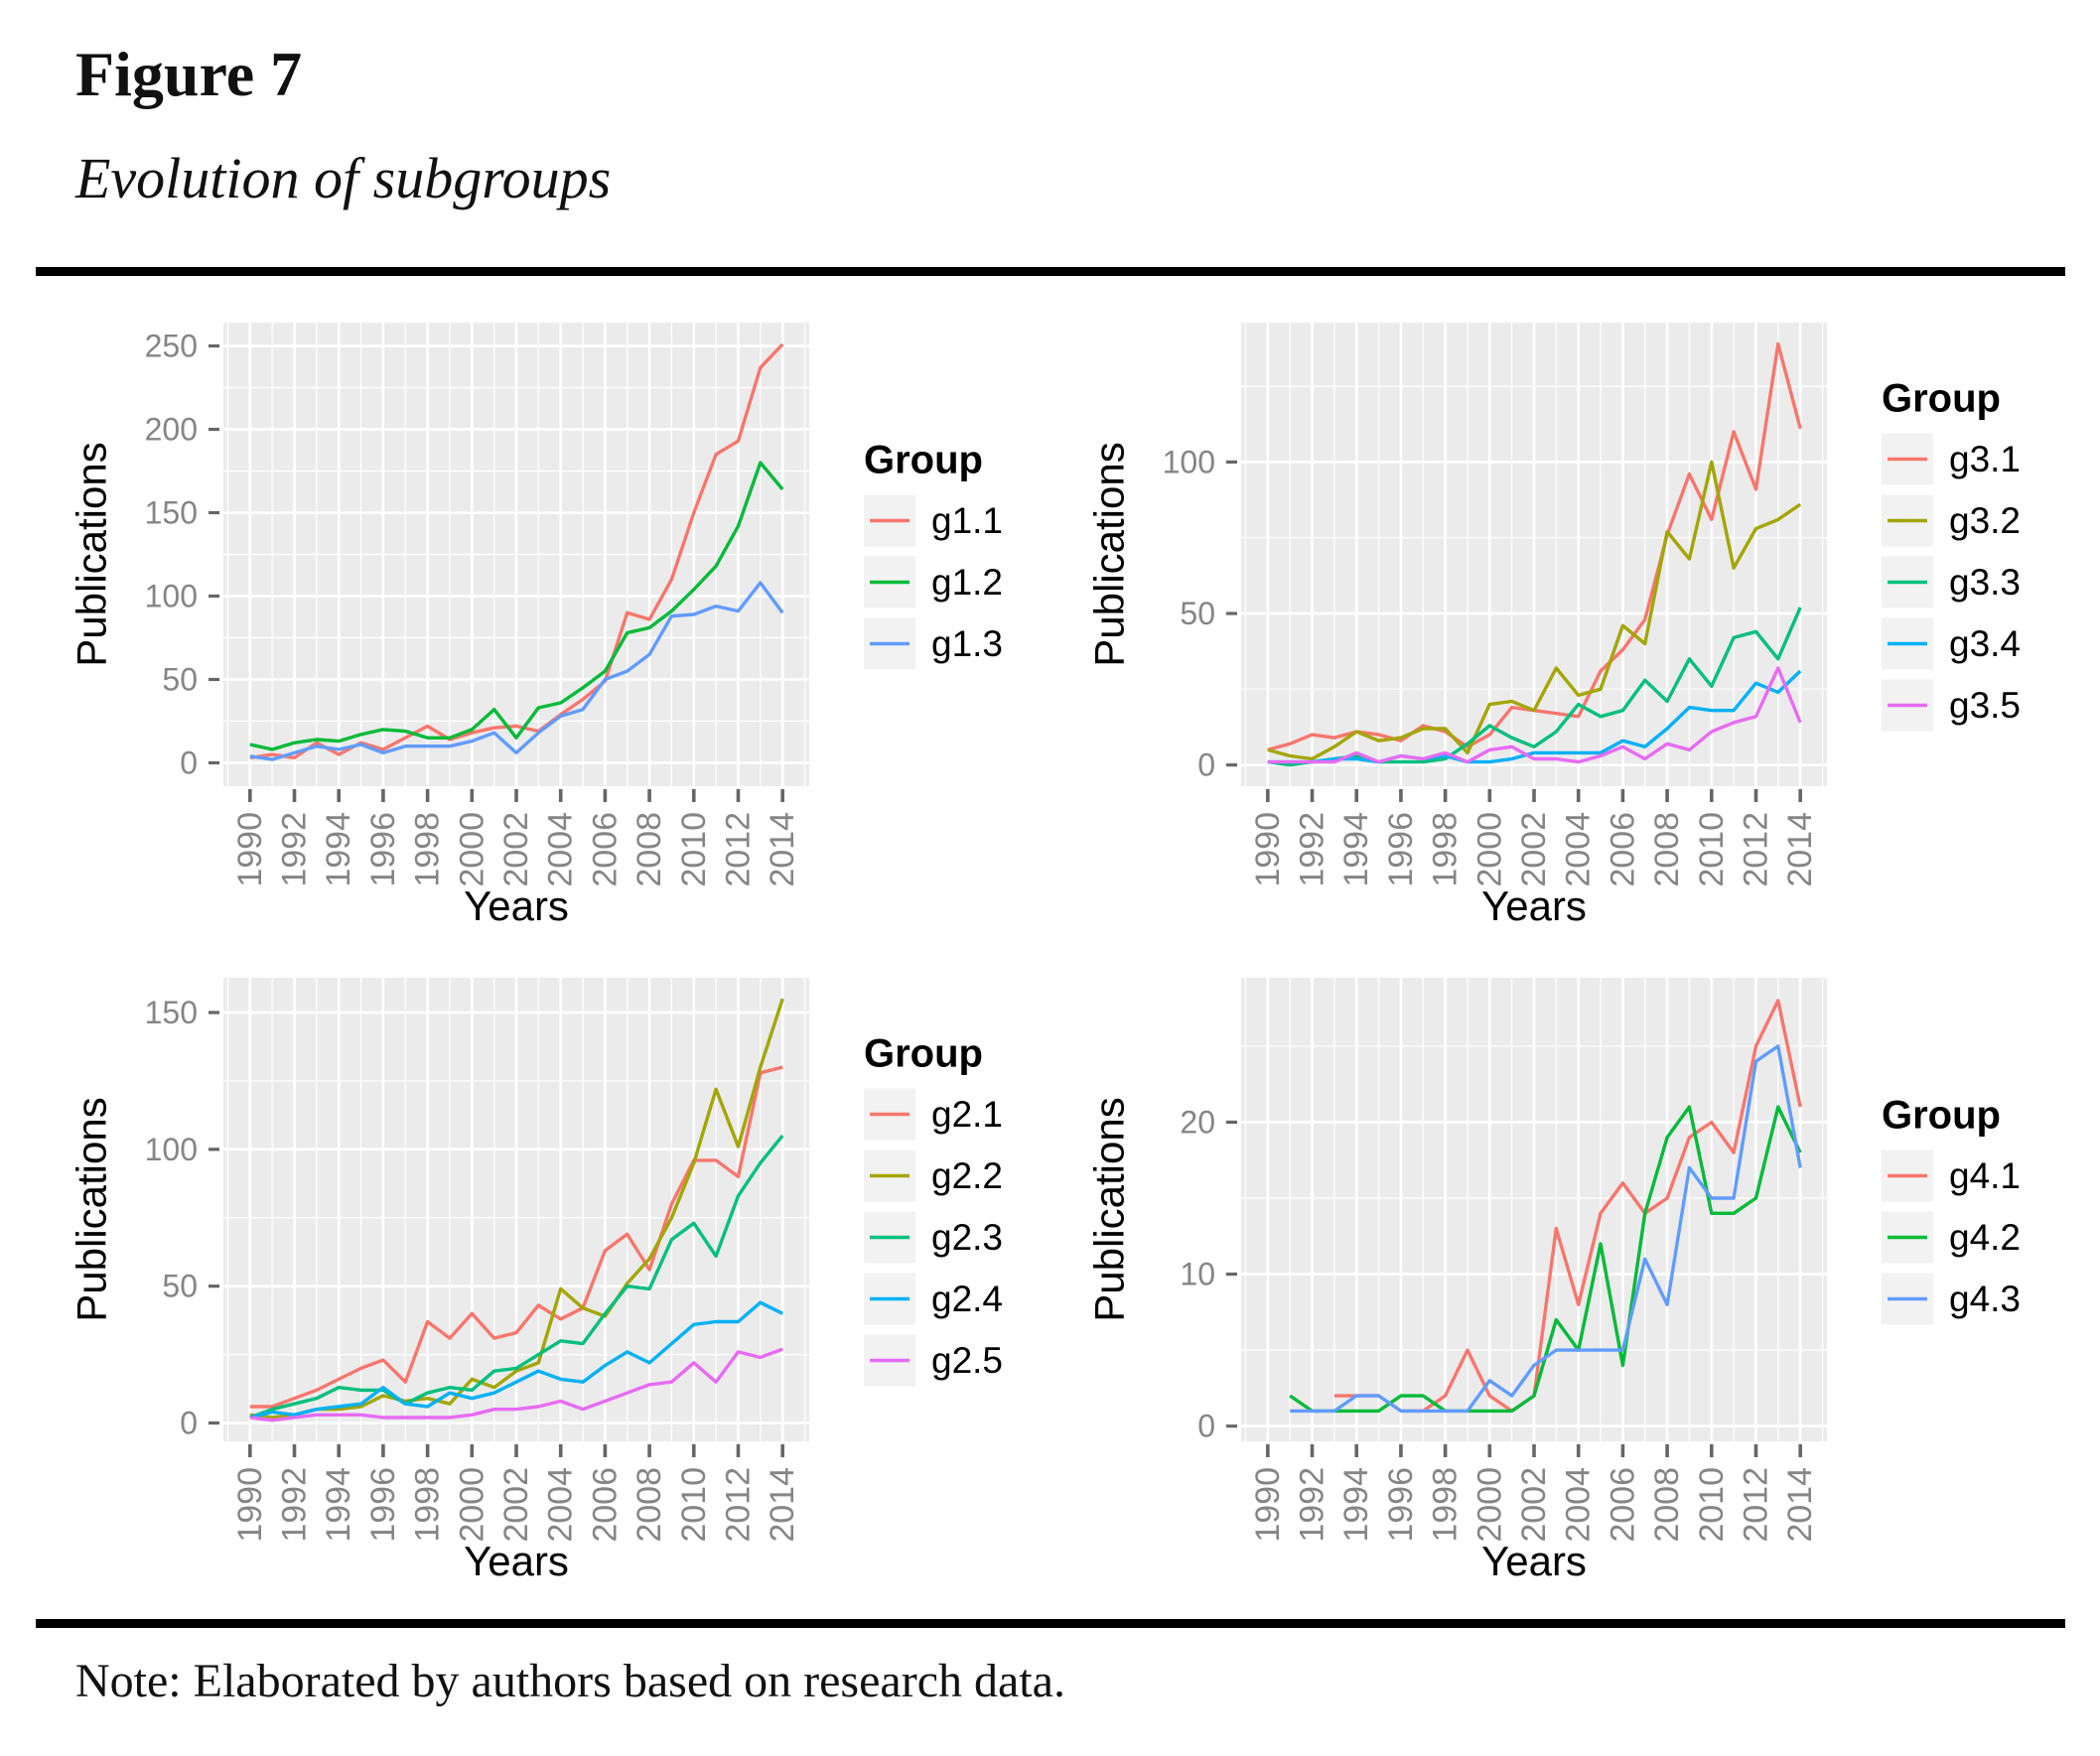 This screenshot has height=1756, width=2100. What do you see at coordinates (967, 1360) in the screenshot?
I see `legend-label: g2.5` at bounding box center [967, 1360].